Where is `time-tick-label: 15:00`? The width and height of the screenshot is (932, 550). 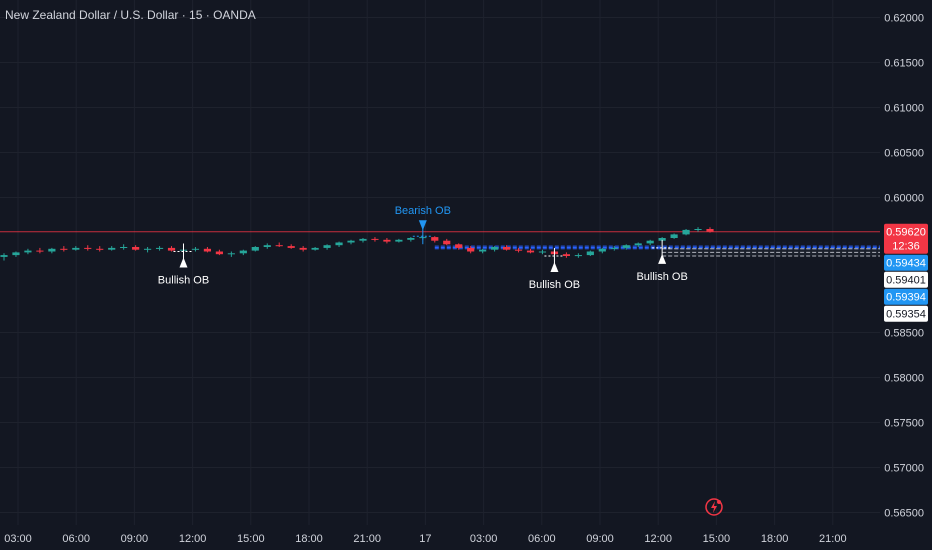 time-tick-label: 15:00 is located at coordinates (251, 539).